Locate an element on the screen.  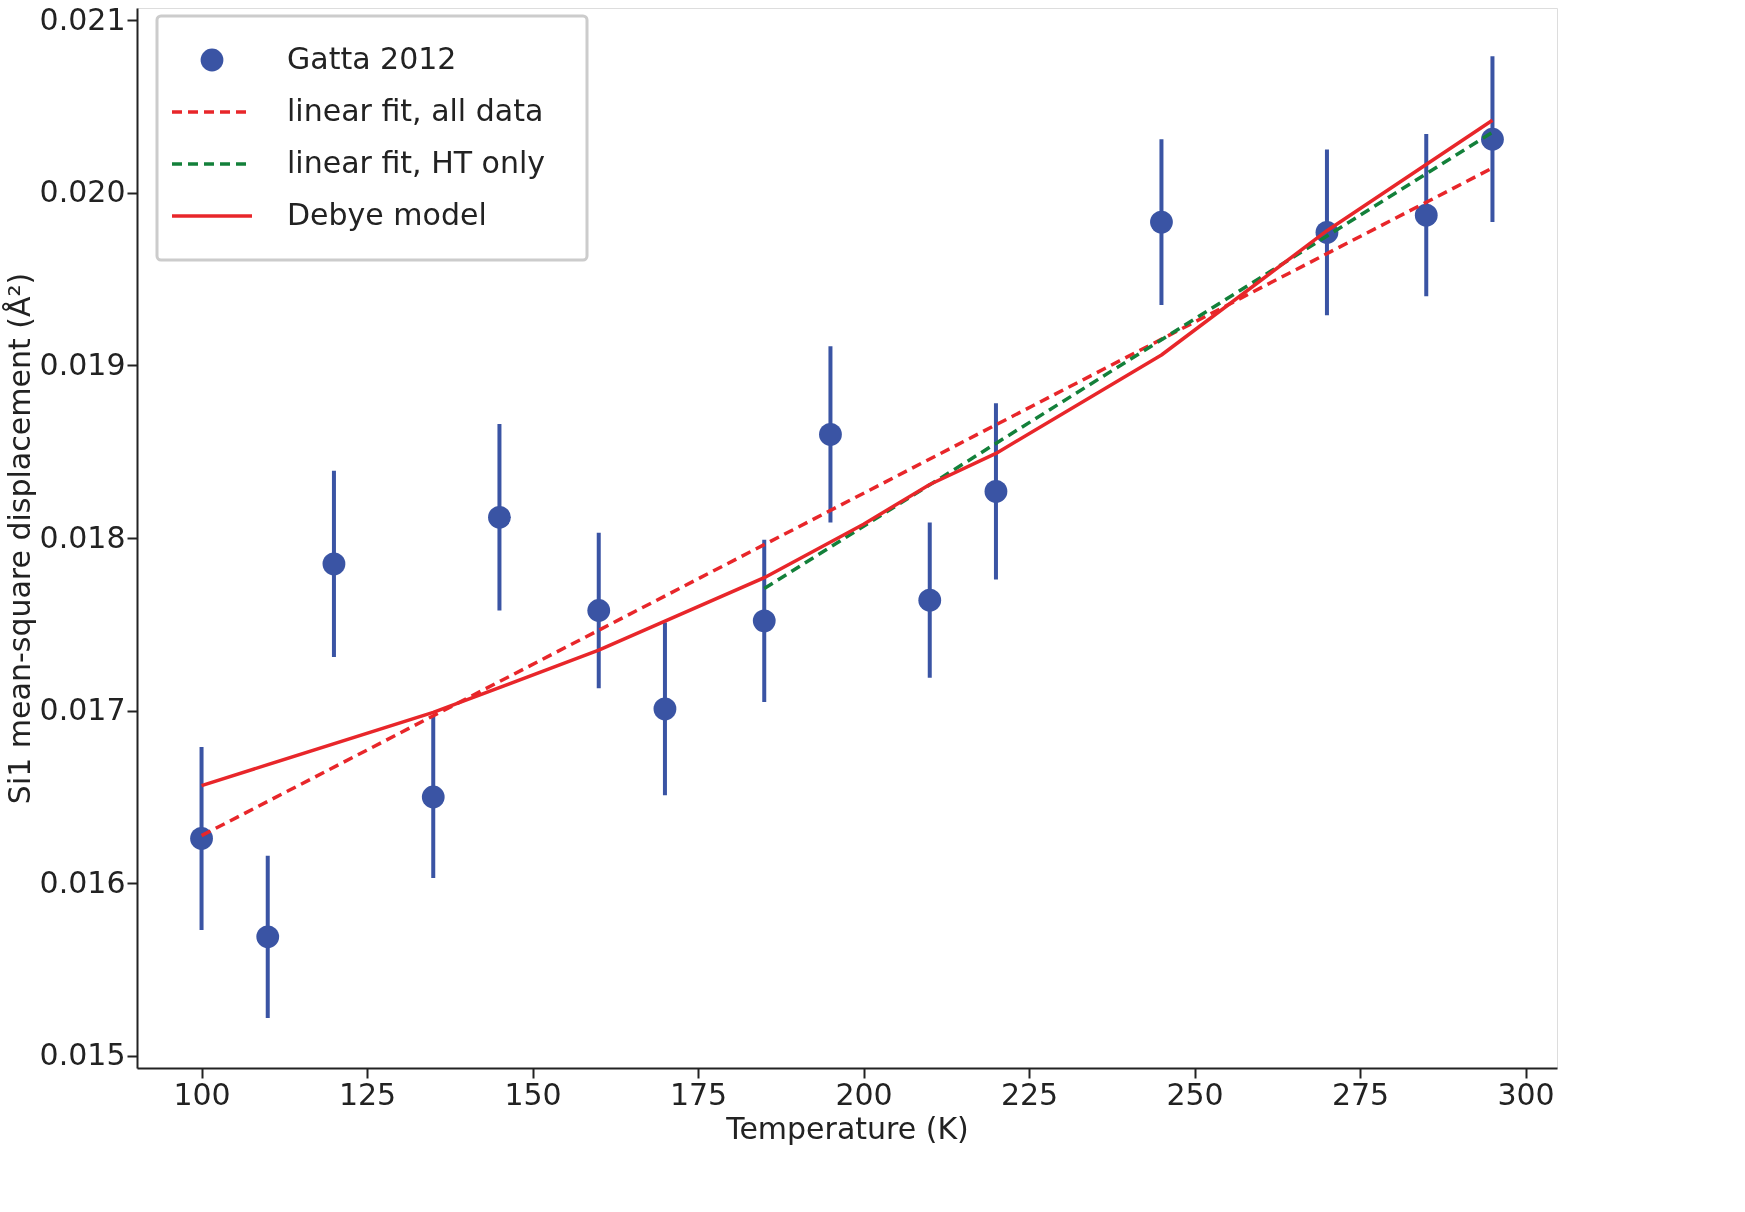
x-tick-label: 200 is located at coordinates (864, 1094).